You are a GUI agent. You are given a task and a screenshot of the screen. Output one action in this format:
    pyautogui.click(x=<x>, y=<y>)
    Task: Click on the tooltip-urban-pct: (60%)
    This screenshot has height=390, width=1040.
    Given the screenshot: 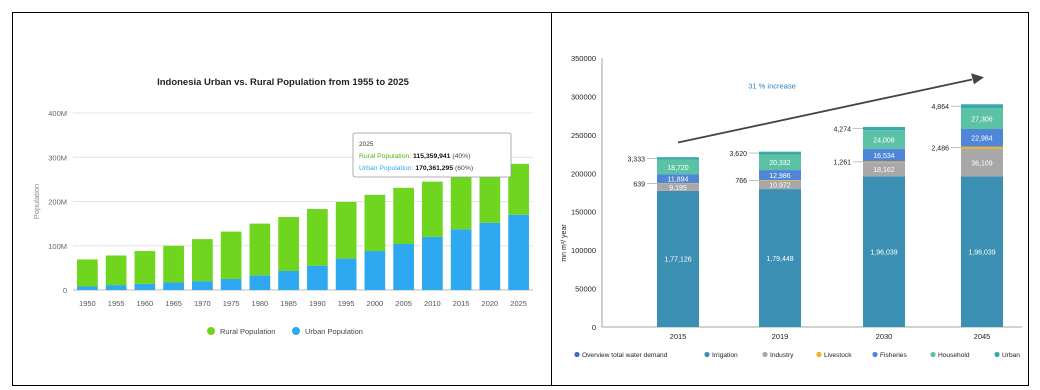 What is the action you would take?
    pyautogui.click(x=463, y=168)
    